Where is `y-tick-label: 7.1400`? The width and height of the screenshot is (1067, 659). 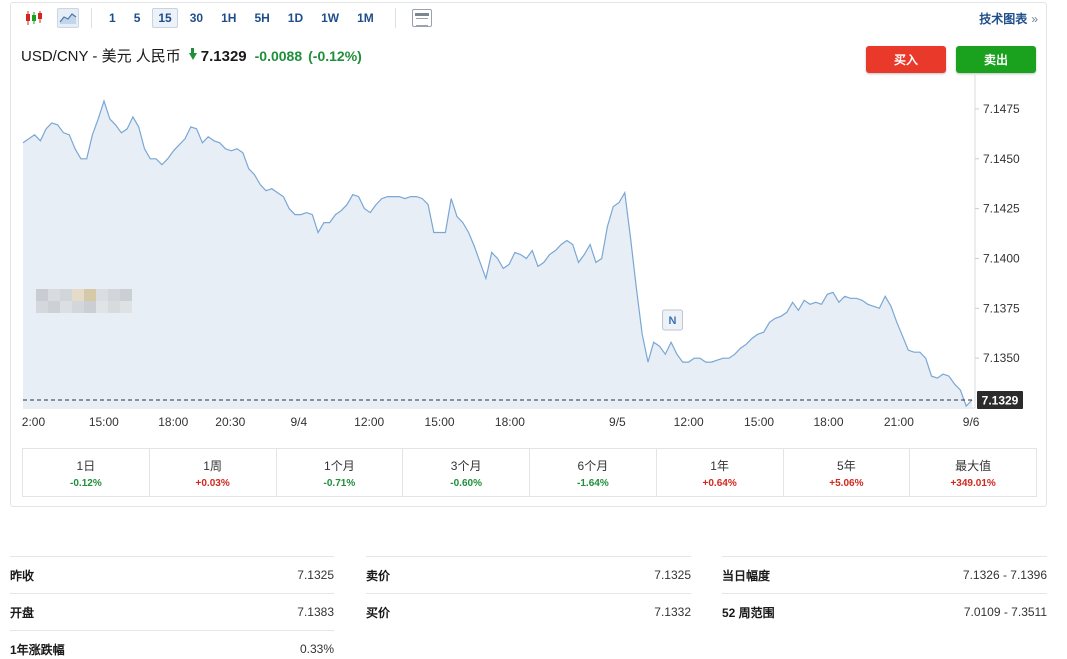 y-tick-label: 7.1400 is located at coordinates (1001, 258).